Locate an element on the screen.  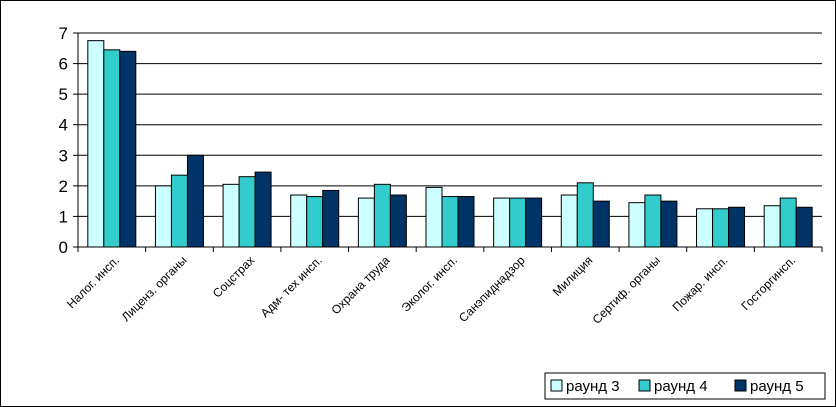
y-tick-label: 5 is located at coordinates (63, 94).